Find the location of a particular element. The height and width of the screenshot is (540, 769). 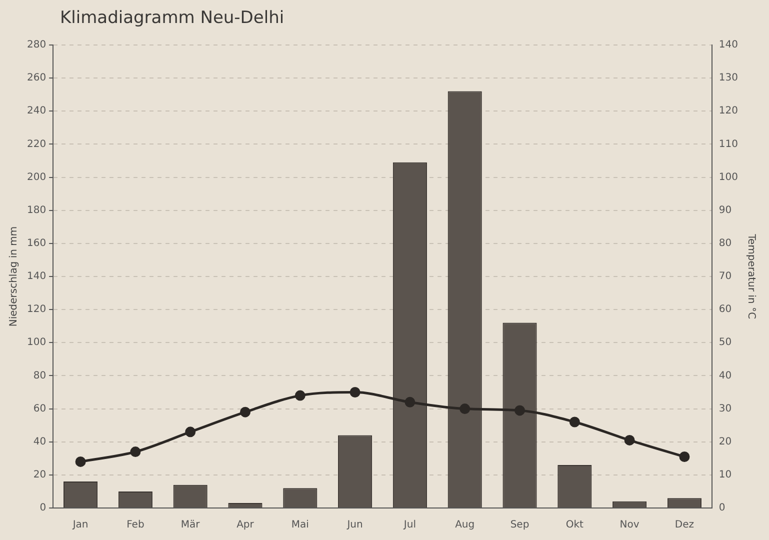

y-tick-label: 240 is located at coordinates (36, 111).